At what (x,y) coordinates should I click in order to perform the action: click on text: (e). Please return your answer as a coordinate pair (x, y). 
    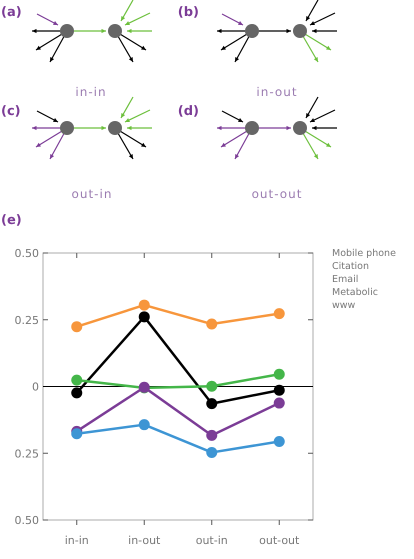
    Looking at the image, I should click on (11, 220).